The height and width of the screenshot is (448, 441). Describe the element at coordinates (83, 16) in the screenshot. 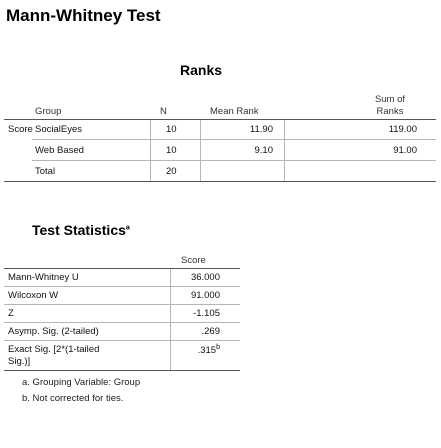

I see `page-title: Mann-Whitney Test` at that location.